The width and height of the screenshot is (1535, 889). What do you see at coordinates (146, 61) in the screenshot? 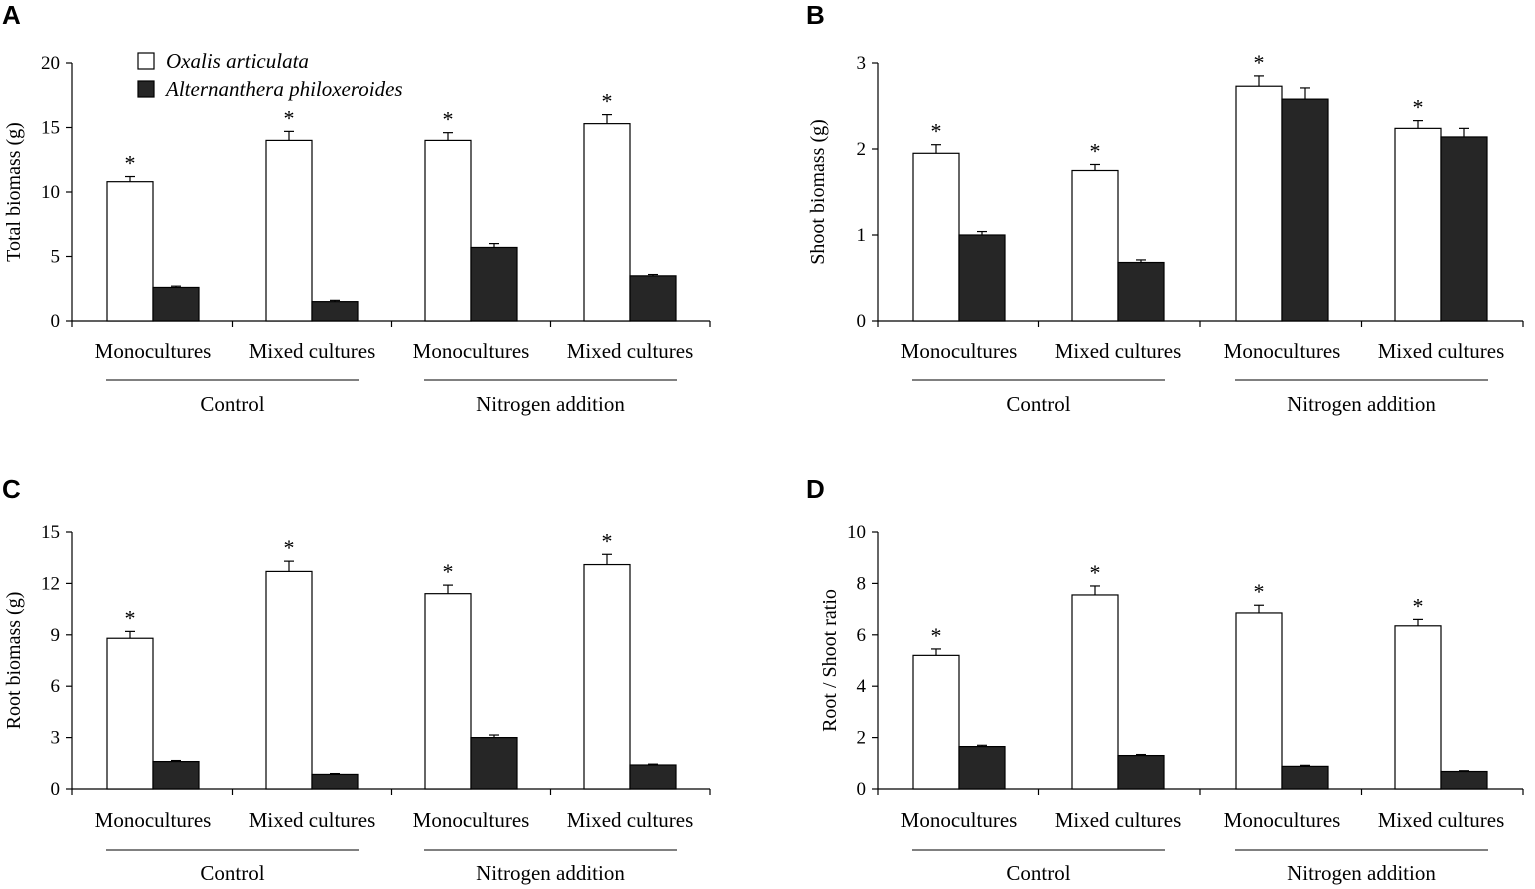
I see `legend-swatch-oxalis` at bounding box center [146, 61].